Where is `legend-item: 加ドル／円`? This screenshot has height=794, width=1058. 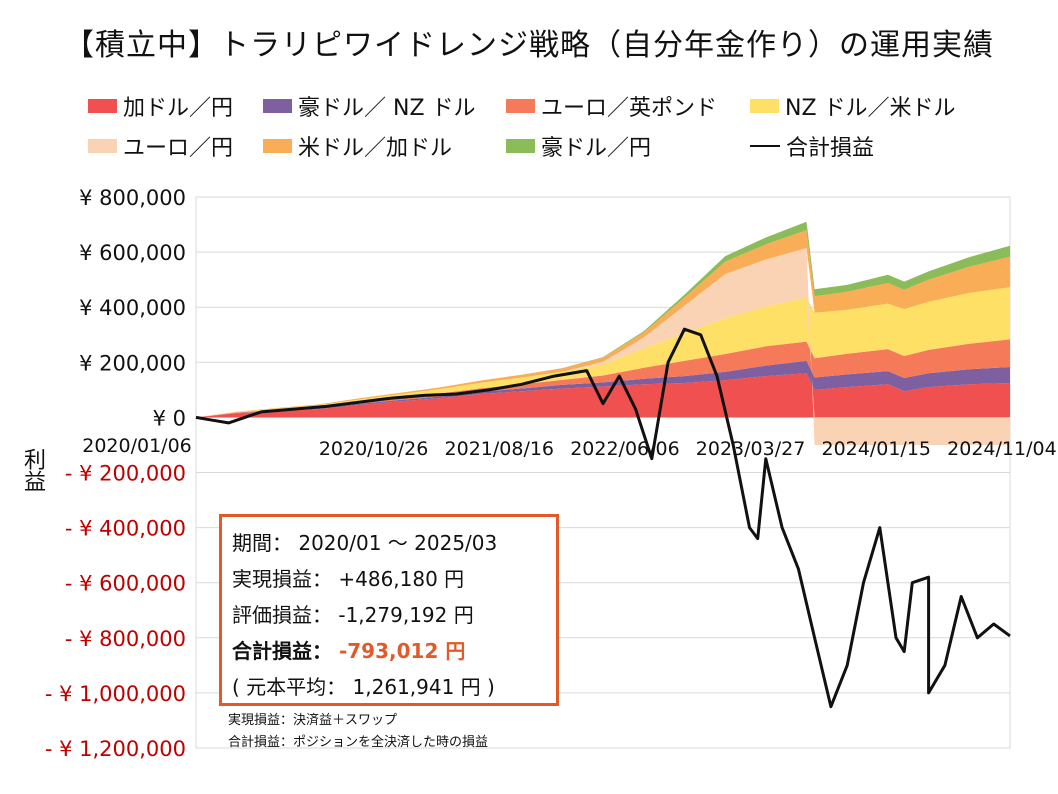 legend-item: 加ドル／円 is located at coordinates (160, 106).